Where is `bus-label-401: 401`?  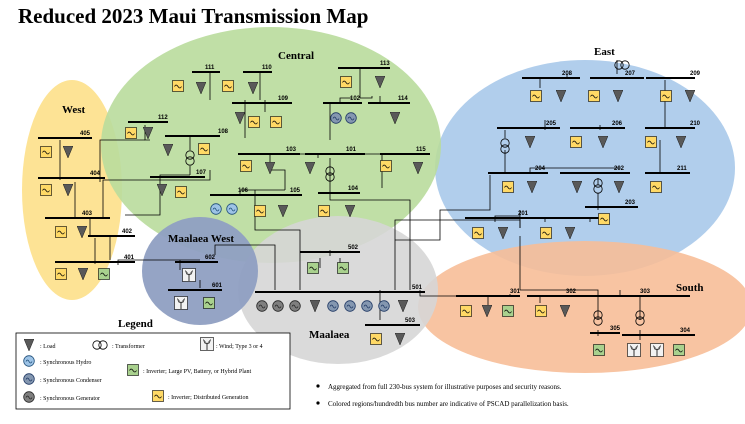
bus-label-401: 401 is located at coordinates (129, 258).